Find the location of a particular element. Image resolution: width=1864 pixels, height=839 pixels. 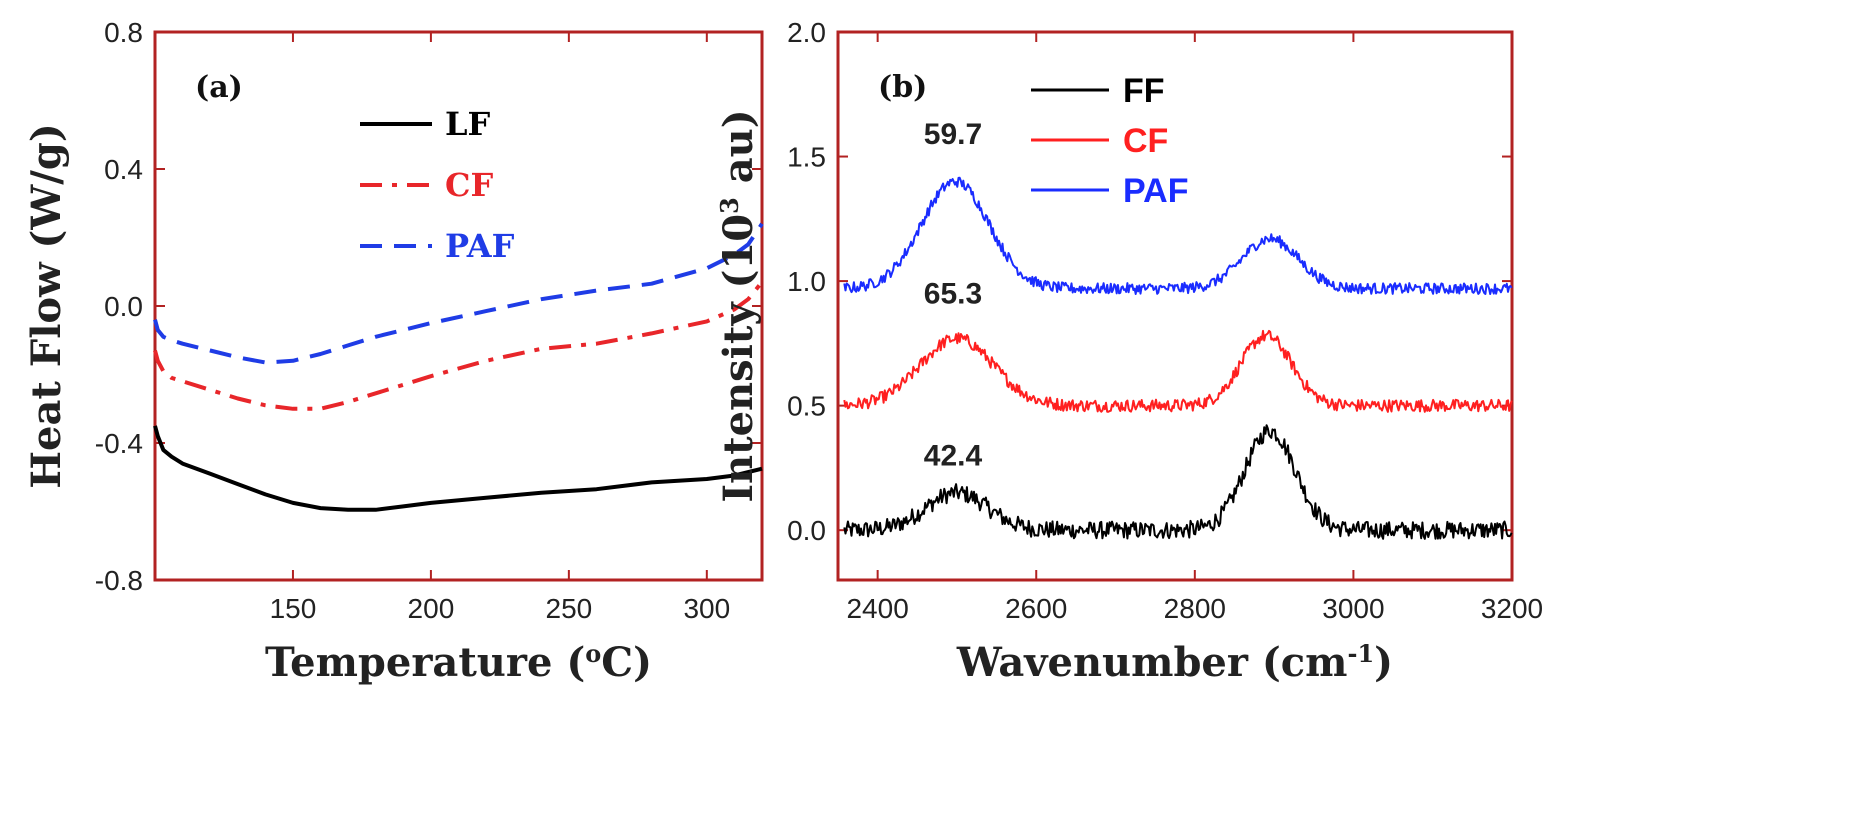

panel-b-series-ff-line is located at coordinates (1178, 482).